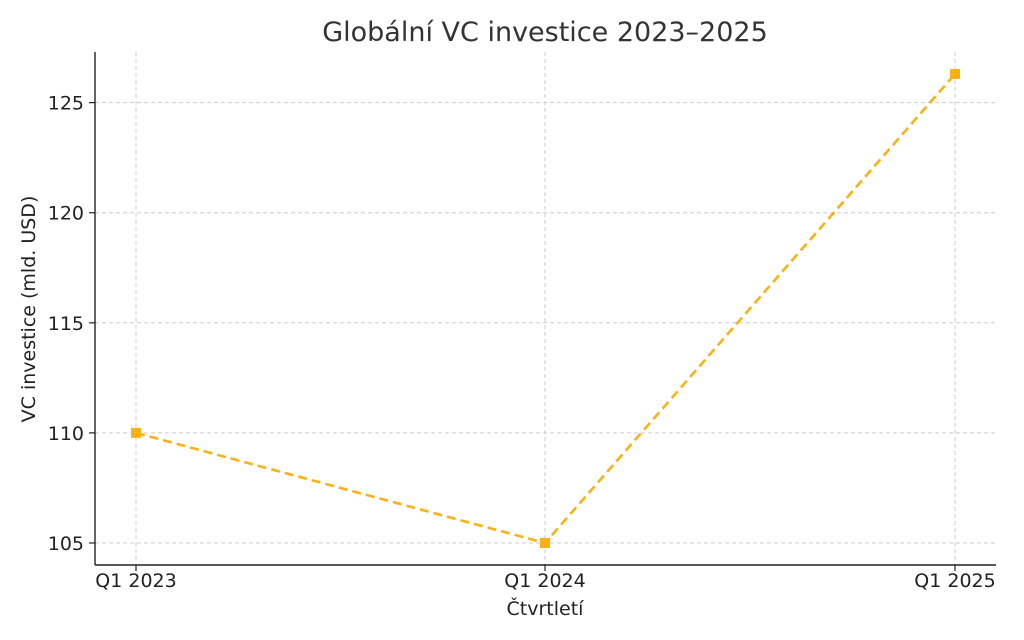 Image resolution: width=1024 pixels, height=640 pixels. Describe the element at coordinates (29, 309) in the screenshot. I see `y-axis-label: VC investice (mld. USD)` at that location.